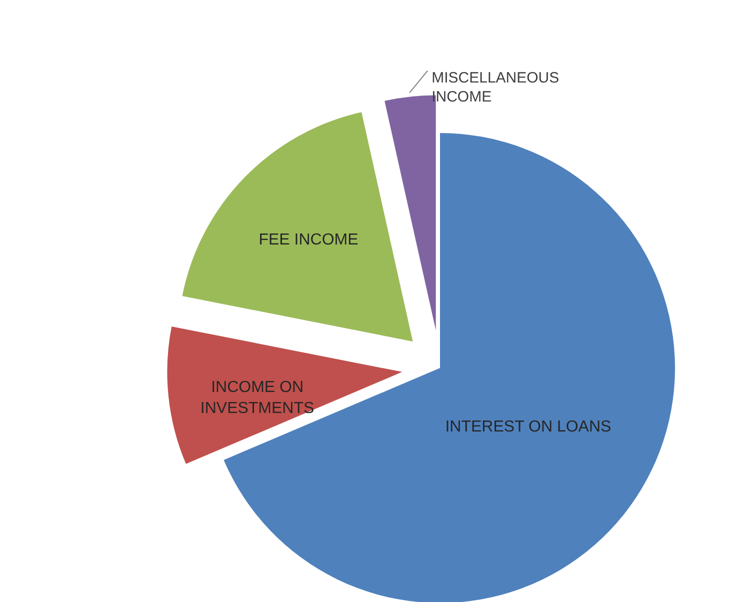 The width and height of the screenshot is (736, 602). Describe the element at coordinates (496, 88) in the screenshot. I see `slice-label: MISCELLANEOUS INCOME` at that location.